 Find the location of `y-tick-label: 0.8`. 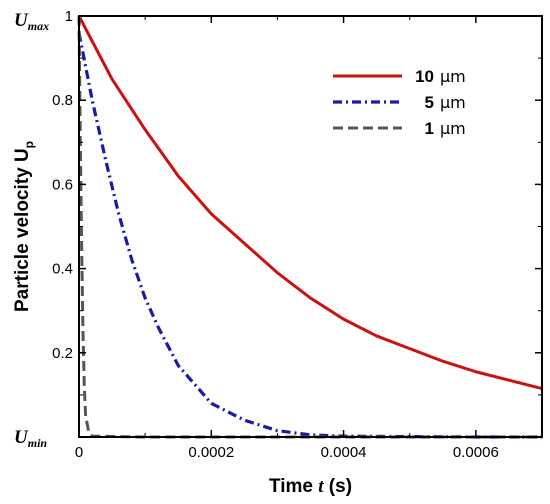

y-tick-label: 0.8 is located at coordinates (62, 100).